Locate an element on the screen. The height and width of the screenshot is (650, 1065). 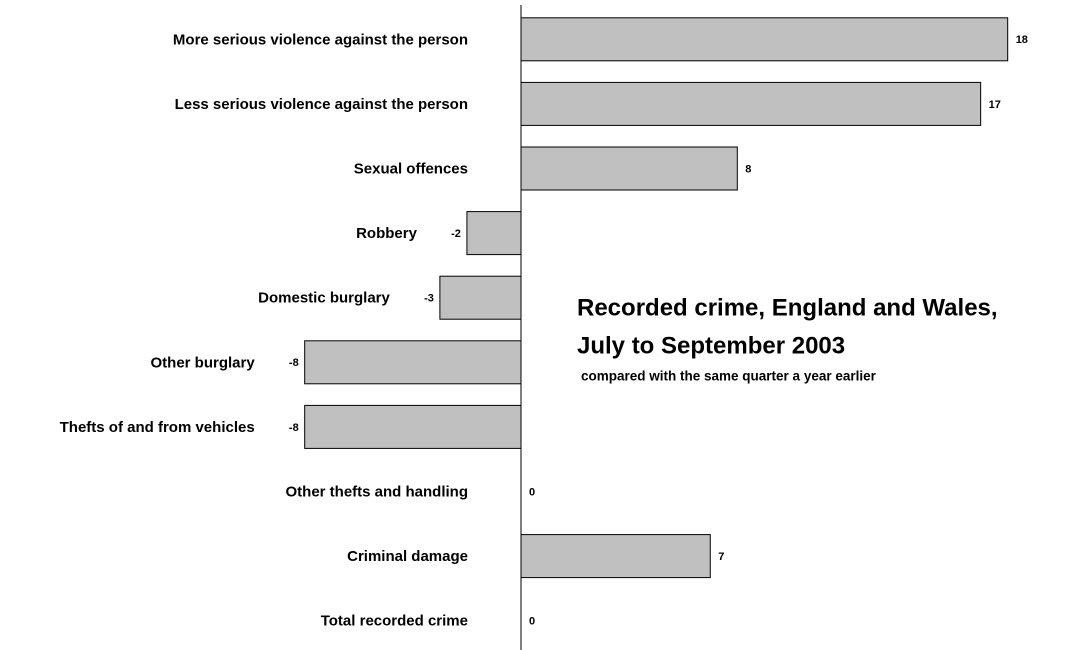
value-label: 17 is located at coordinates (995, 105).